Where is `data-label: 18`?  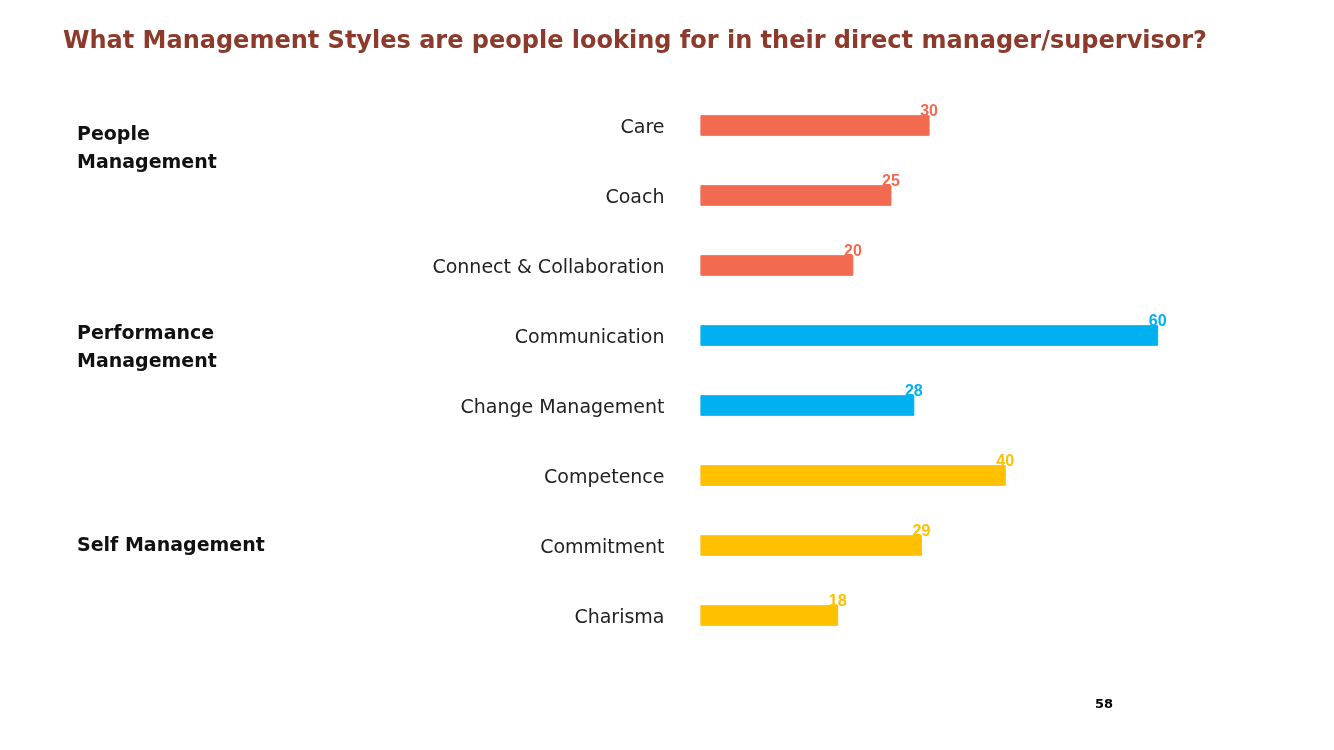 data-label: 18 is located at coordinates (837, 600).